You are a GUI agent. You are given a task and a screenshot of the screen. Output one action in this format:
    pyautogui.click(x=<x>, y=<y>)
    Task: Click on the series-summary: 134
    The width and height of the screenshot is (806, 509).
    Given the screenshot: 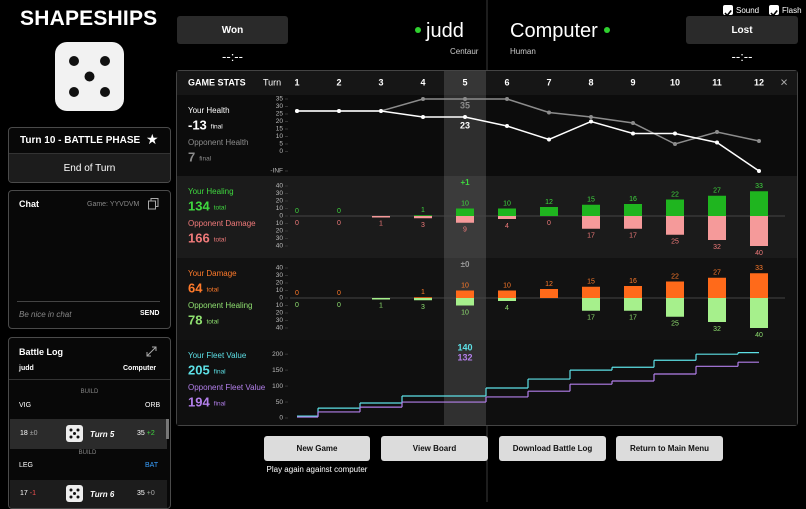 What is the action you would take?
    pyautogui.click(x=199, y=205)
    